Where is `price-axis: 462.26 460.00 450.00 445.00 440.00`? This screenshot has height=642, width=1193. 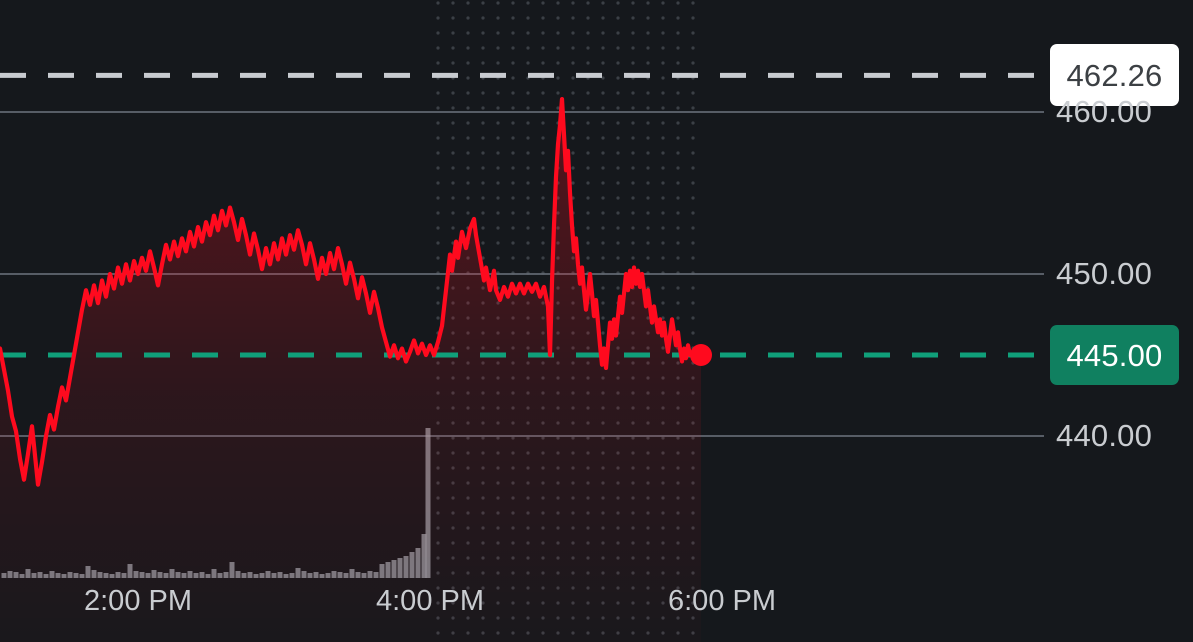 price-axis: 462.26 460.00 450.00 445.00 440.00 is located at coordinates (1118, 321).